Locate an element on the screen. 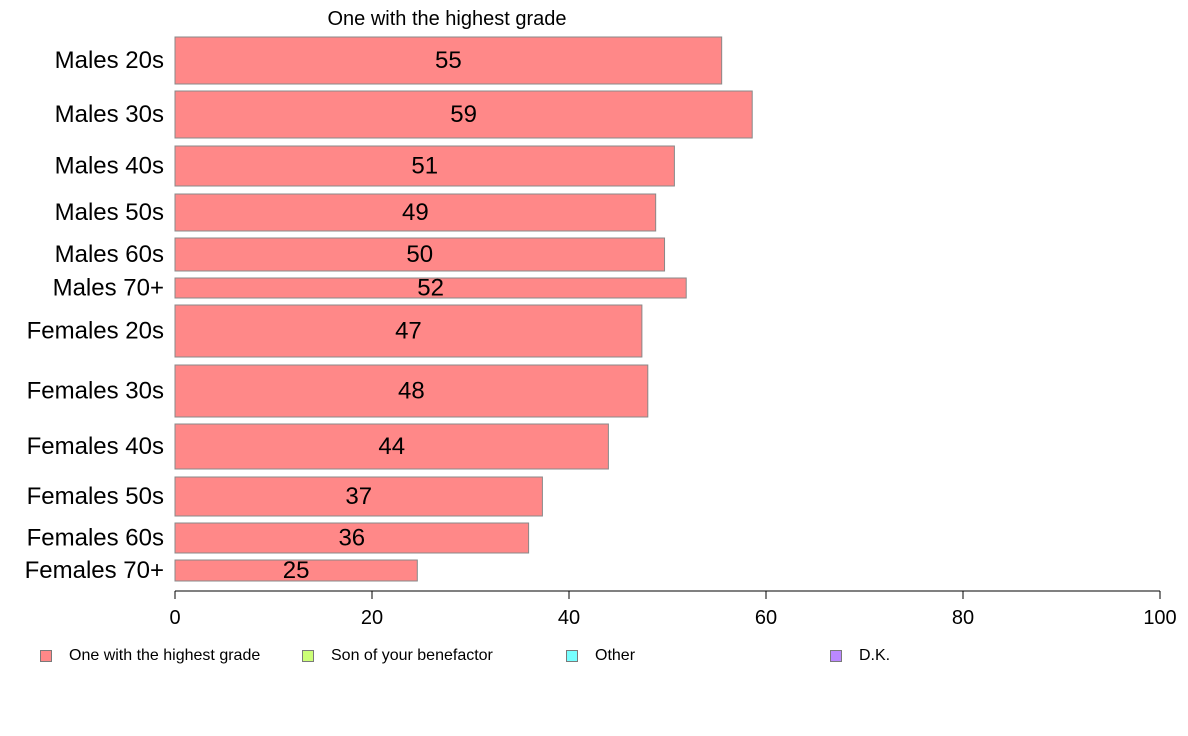 This screenshot has height=736, width=1188. data-label: 47 is located at coordinates (408, 331).